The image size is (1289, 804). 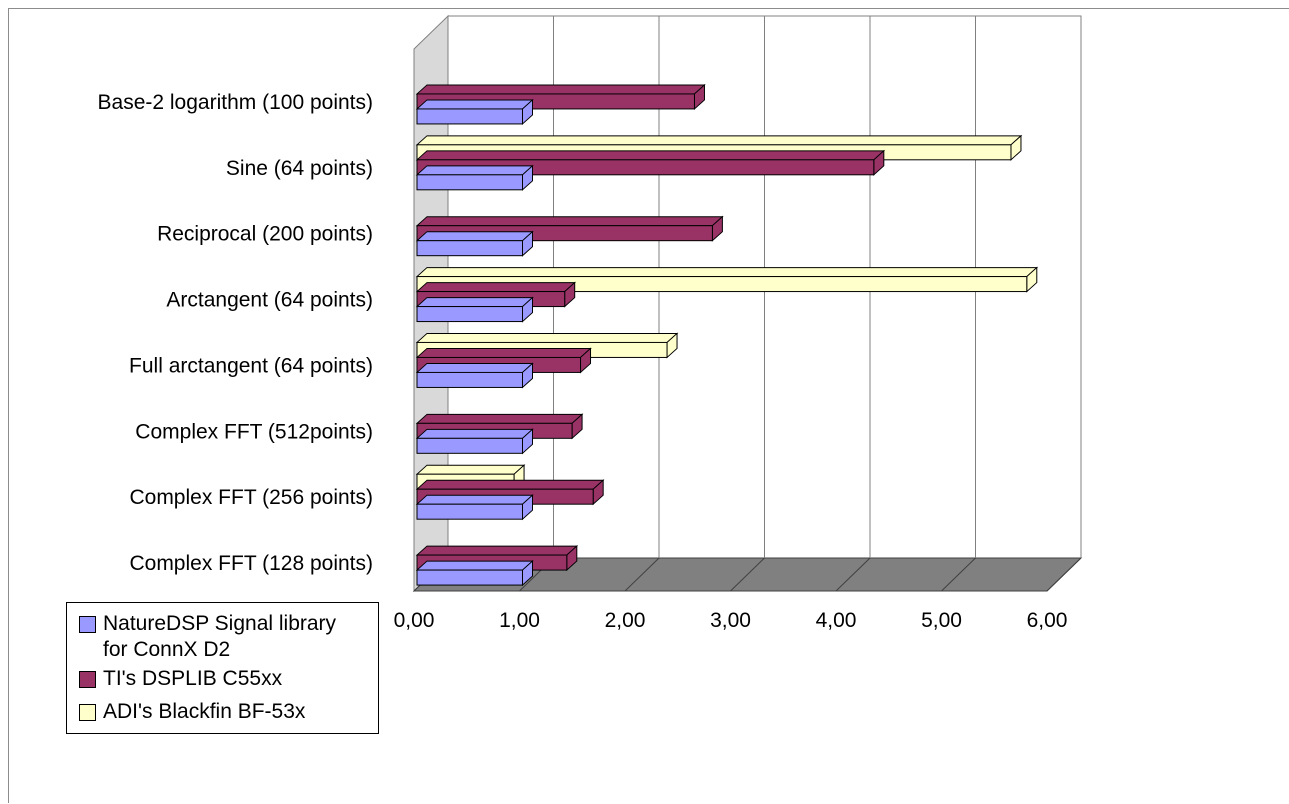 I want to click on legend-label-adi: ADI's Blackfin BF-53x, so click(x=204, y=711).